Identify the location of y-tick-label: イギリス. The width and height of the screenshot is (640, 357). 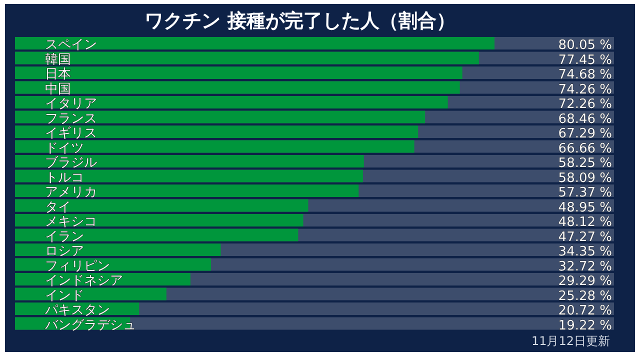
(71, 133).